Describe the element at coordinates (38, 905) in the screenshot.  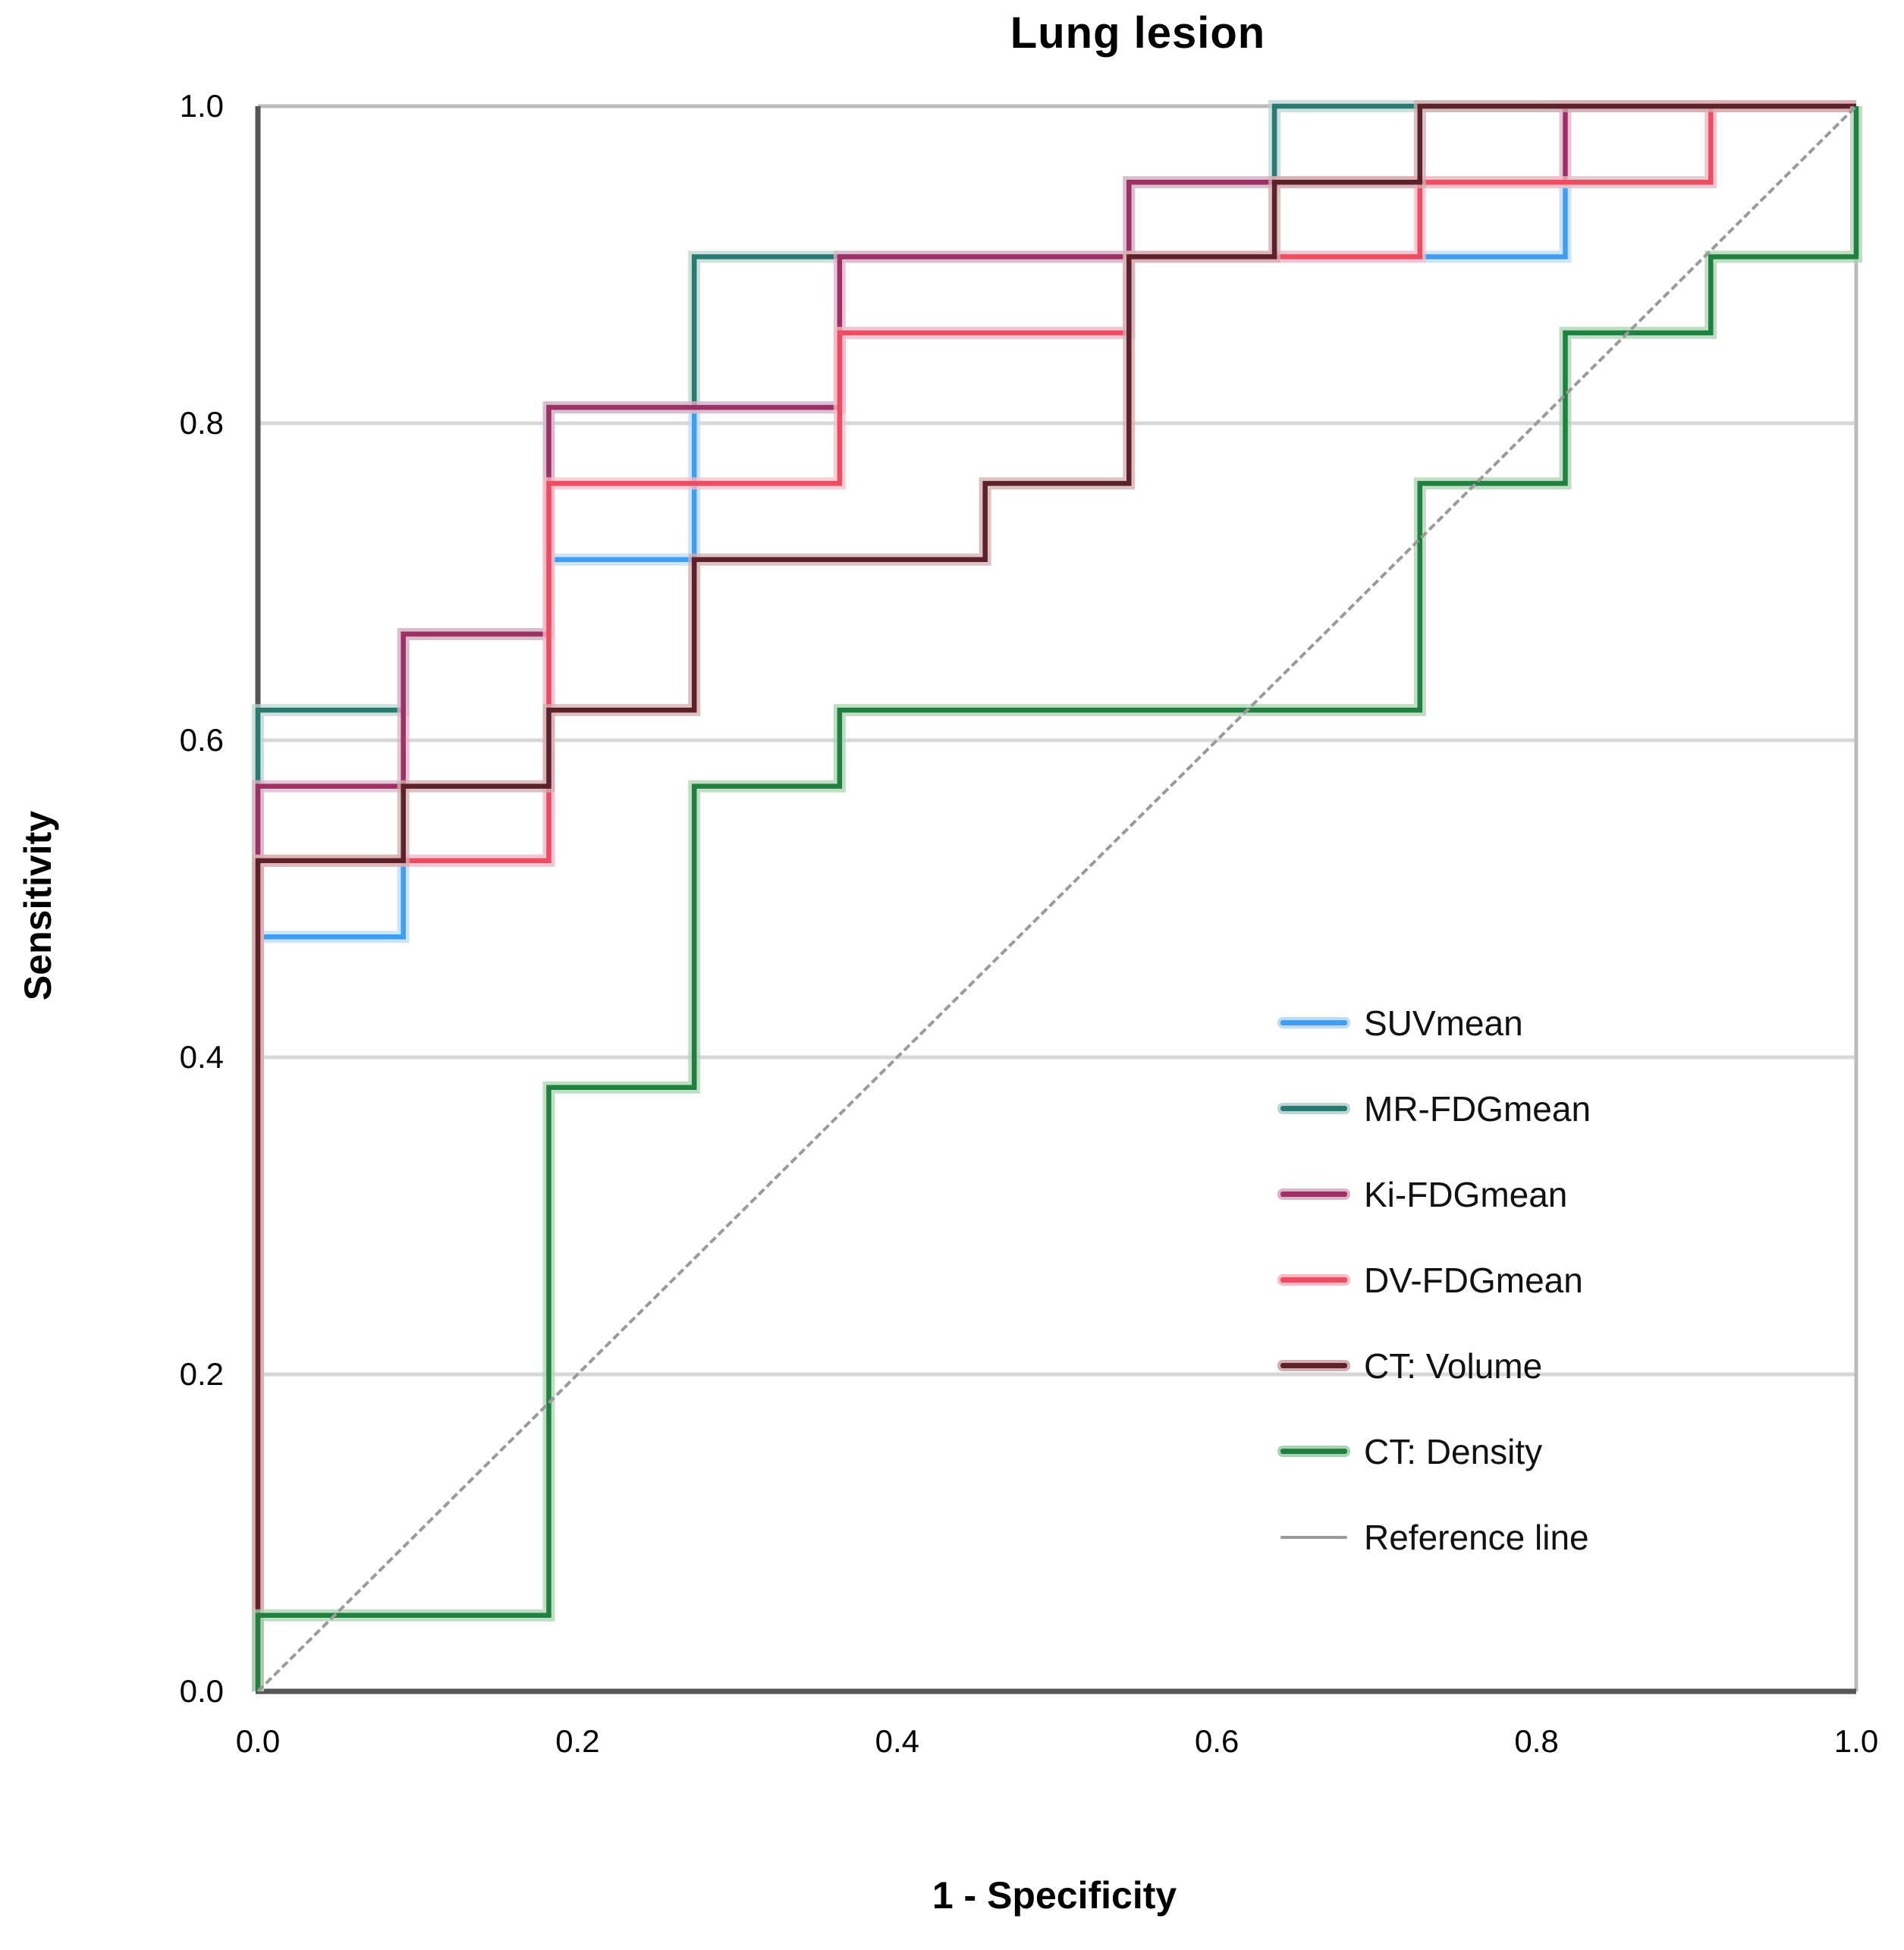
I see `y-axis-label: Sensitivity` at that location.